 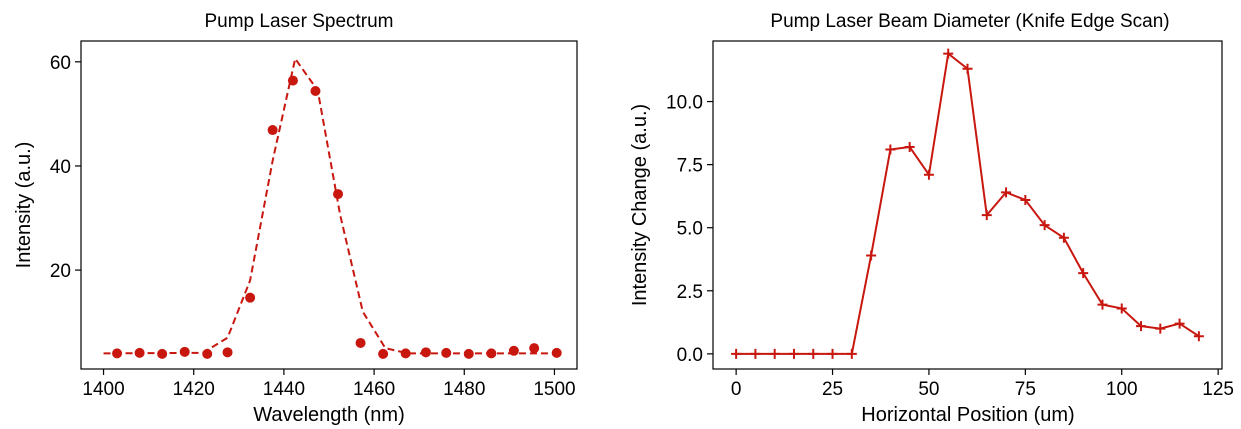 What do you see at coordinates (832, 389) in the screenshot?
I see `beam-diameter-x-tick-label: 25` at bounding box center [832, 389].